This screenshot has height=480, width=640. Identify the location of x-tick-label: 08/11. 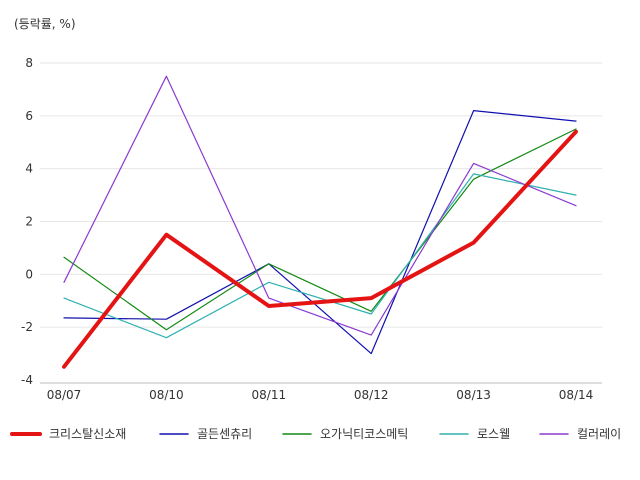
(269, 395).